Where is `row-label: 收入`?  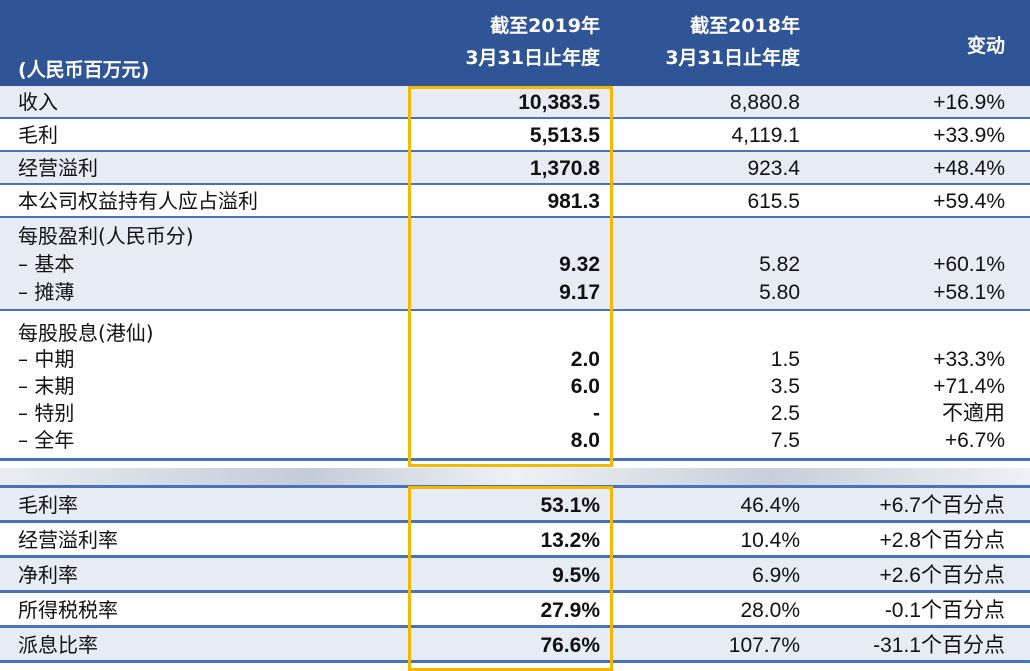 row-label: 收入 is located at coordinates (38, 102).